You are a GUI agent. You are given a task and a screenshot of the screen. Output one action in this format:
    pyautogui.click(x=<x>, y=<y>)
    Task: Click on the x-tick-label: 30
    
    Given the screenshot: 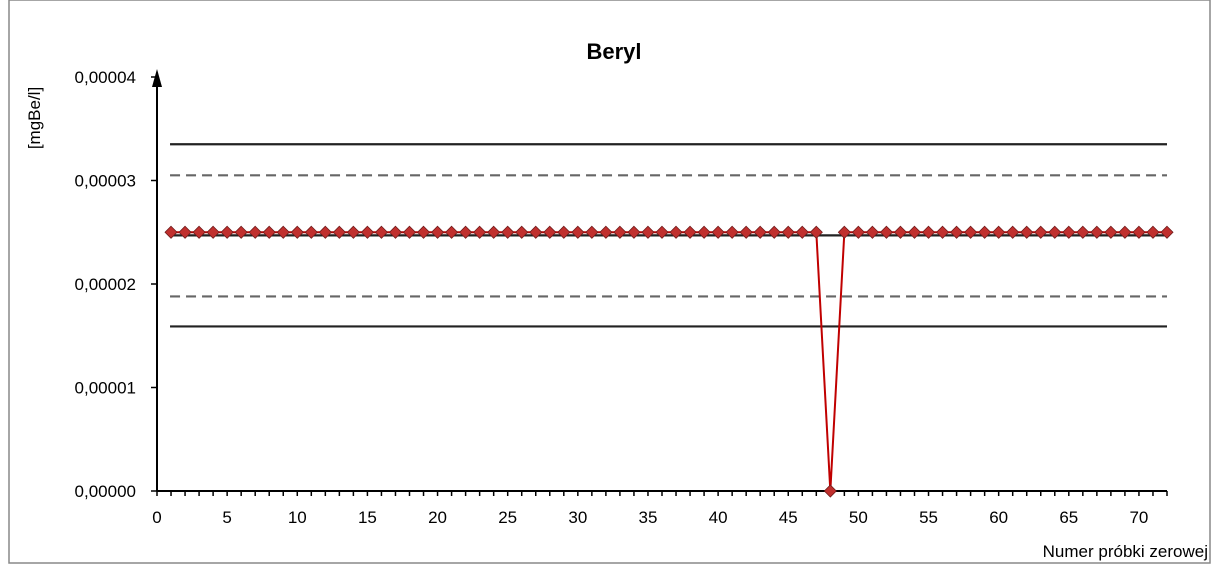 What is the action you would take?
    pyautogui.click(x=577, y=517)
    